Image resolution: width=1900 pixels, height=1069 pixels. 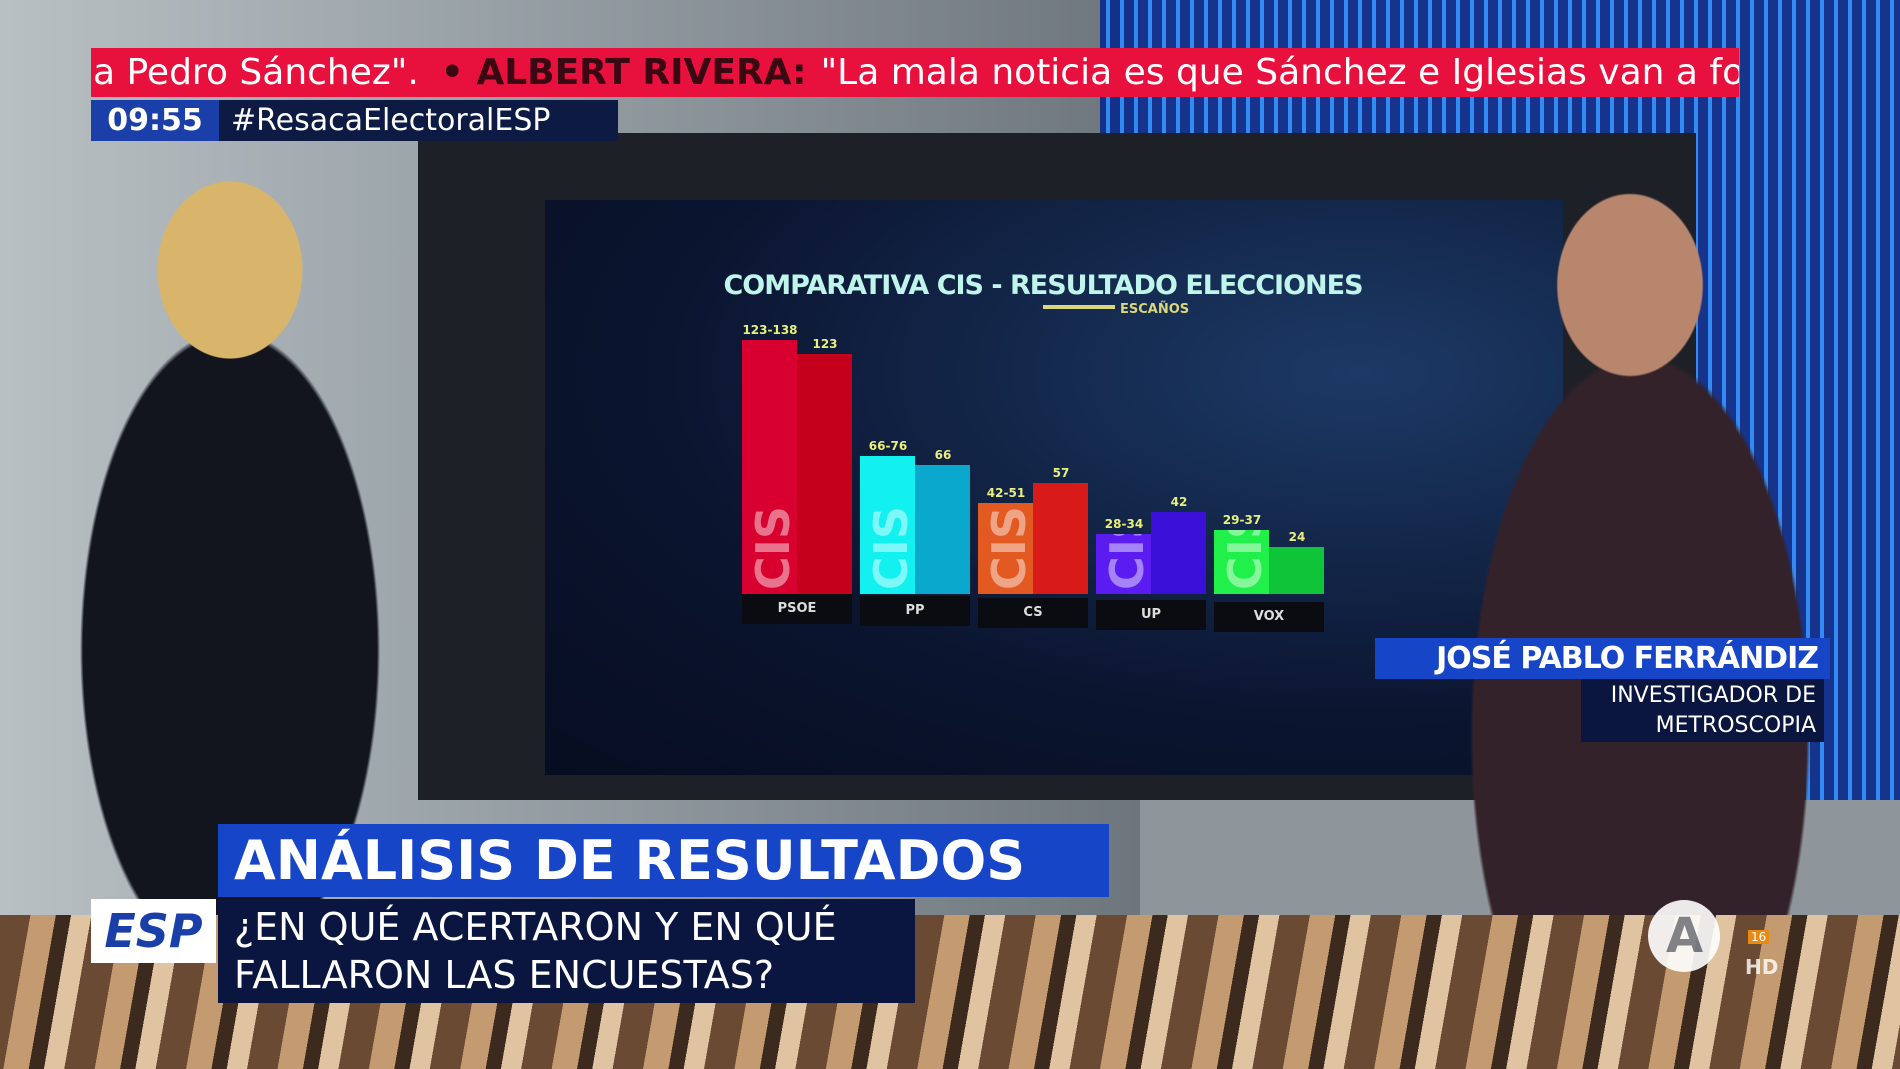 I want to click on label-cis-vox: 29-37, so click(x=1242, y=519).